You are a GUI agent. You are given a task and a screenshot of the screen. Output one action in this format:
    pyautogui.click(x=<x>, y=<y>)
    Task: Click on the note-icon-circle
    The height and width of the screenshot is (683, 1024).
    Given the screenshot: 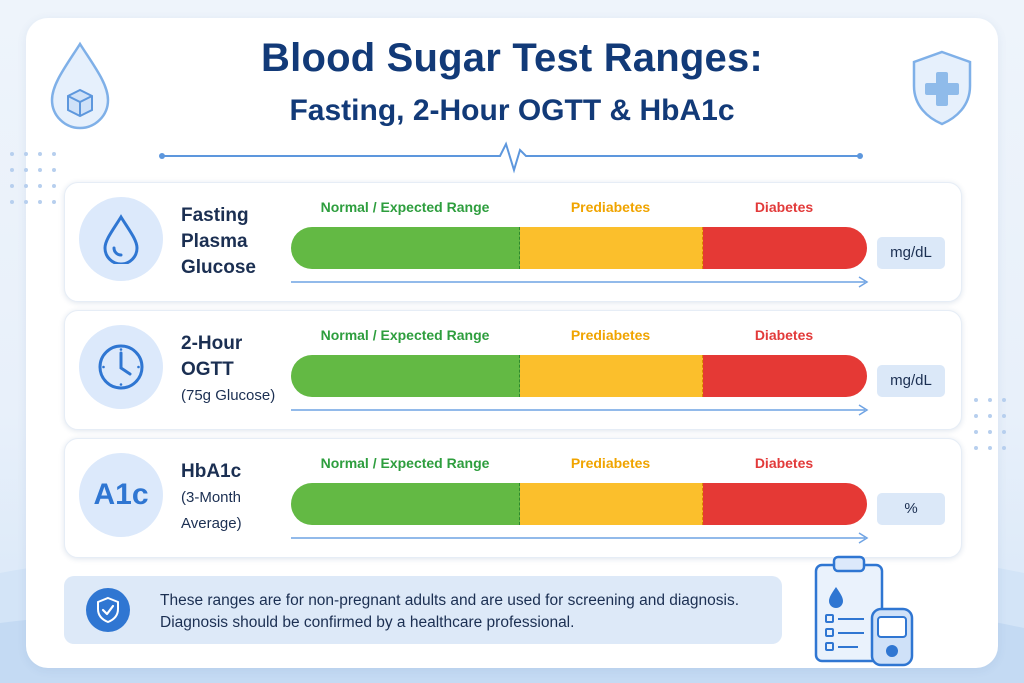 What is the action you would take?
    pyautogui.click(x=108, y=610)
    